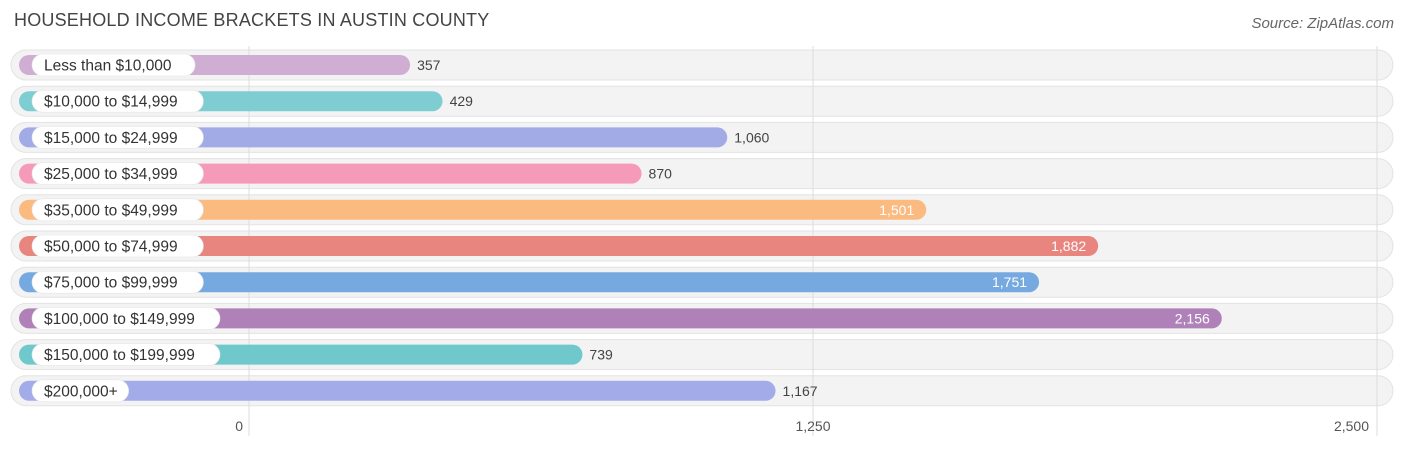  Describe the element at coordinates (429, 65) in the screenshot. I see `value-label: 357` at that location.